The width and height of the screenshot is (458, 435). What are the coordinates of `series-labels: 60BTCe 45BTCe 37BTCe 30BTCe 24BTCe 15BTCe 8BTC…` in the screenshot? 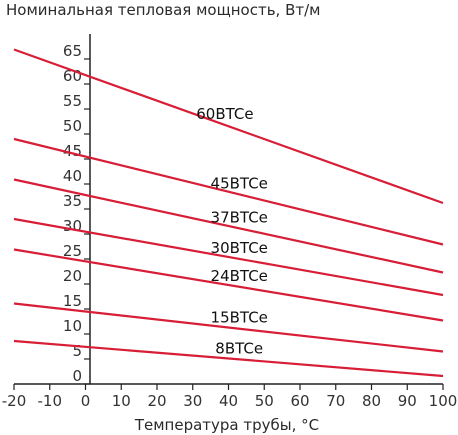 It's located at (232, 231).